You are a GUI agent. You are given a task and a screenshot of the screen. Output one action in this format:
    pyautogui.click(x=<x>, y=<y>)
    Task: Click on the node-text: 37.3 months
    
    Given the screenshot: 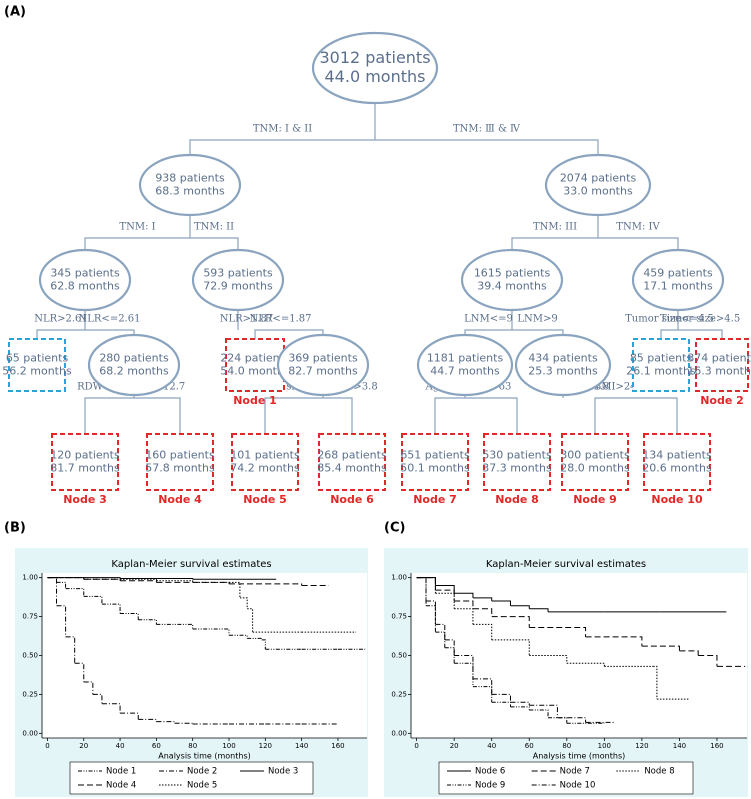 What is the action you would take?
    pyautogui.click(x=517, y=468)
    